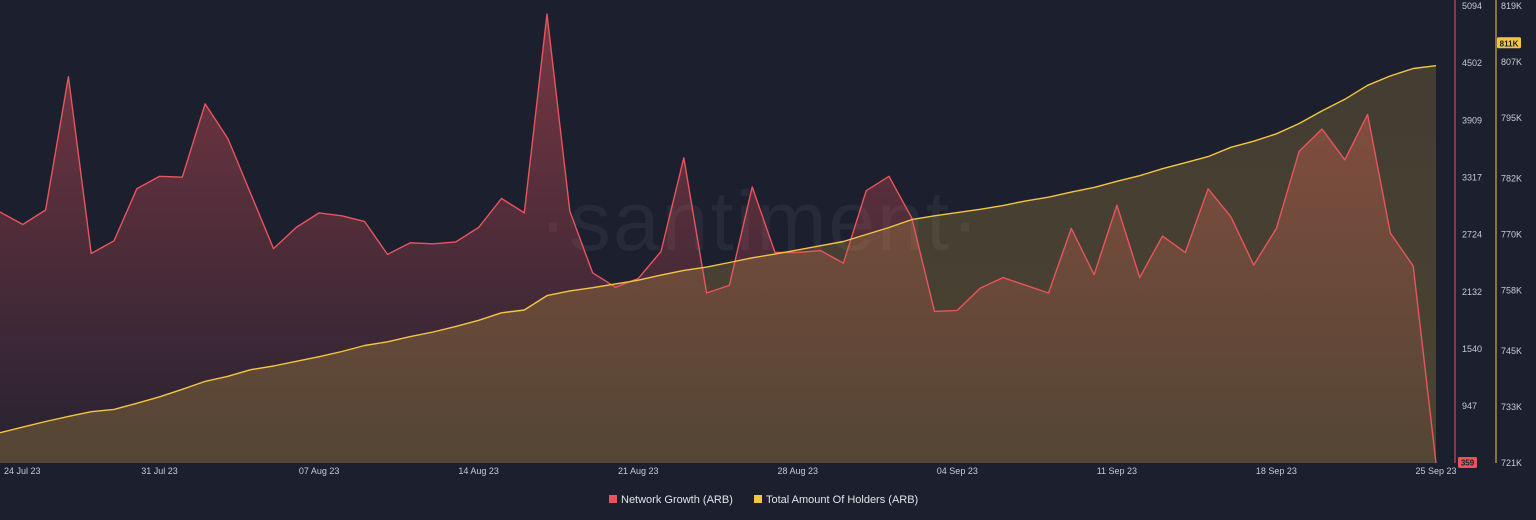 This screenshot has width=1536, height=520. I want to click on legend-swatch-network-growth, so click(613, 499).